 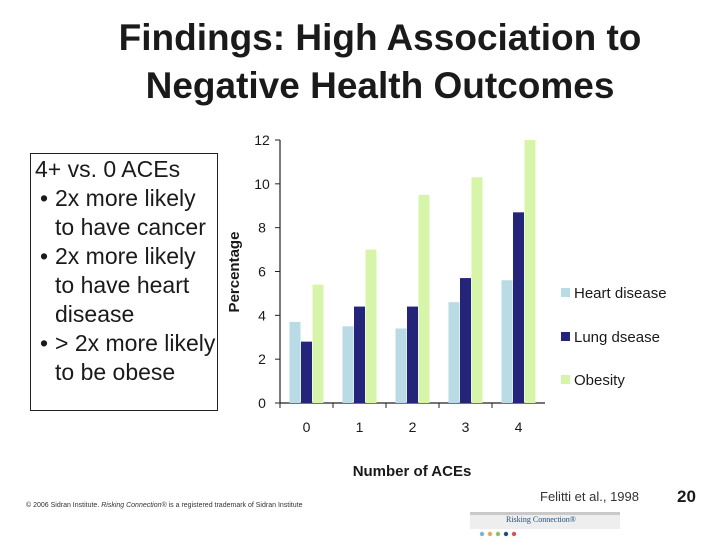 I want to click on bullet-cancer: • 2x more likely to have cancer, so click(x=126, y=213).